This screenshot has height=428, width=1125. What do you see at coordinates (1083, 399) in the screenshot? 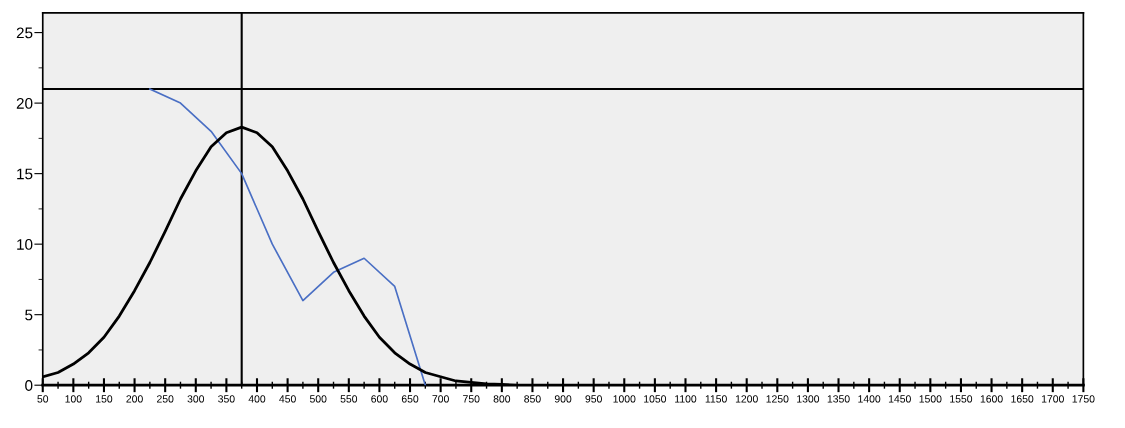
I see `x-tick-label: 1750` at bounding box center [1083, 399].